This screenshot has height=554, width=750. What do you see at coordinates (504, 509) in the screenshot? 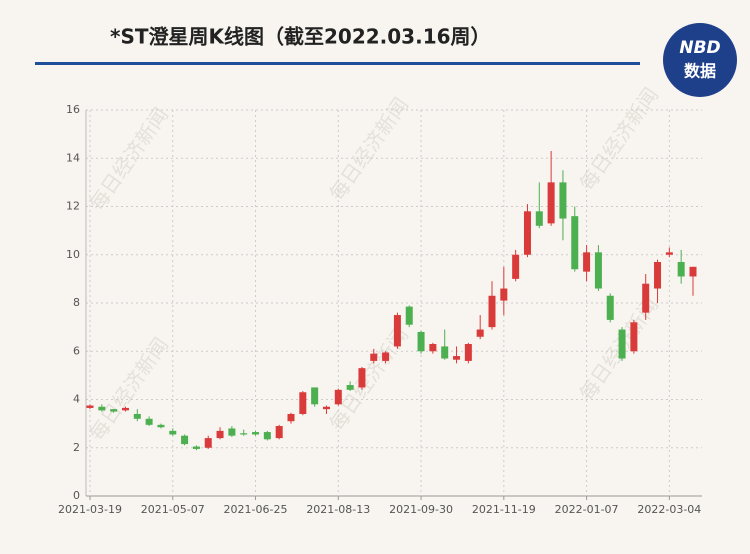
I see `x-tick-label: 2021-11-19` at bounding box center [504, 509].